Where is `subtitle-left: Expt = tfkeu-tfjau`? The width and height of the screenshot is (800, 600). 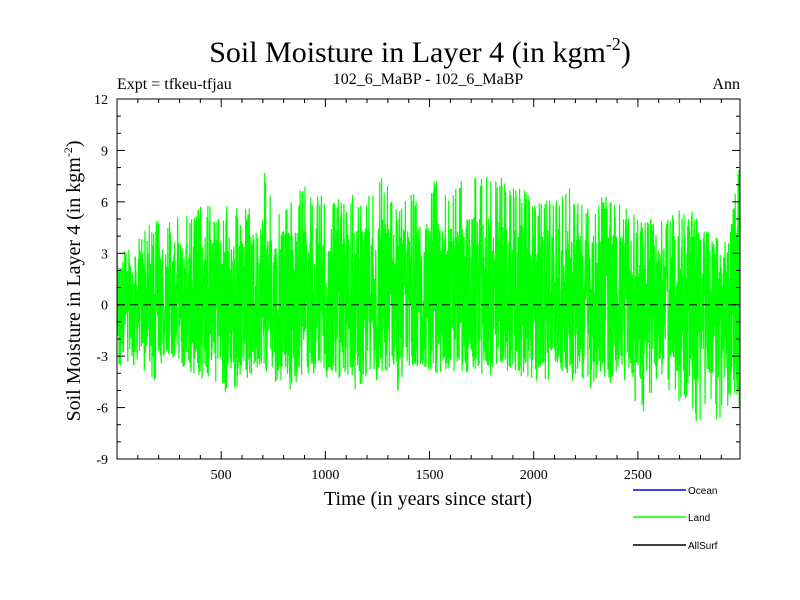 subtitle-left: Expt = tfkeu-tfjau is located at coordinates (174, 84).